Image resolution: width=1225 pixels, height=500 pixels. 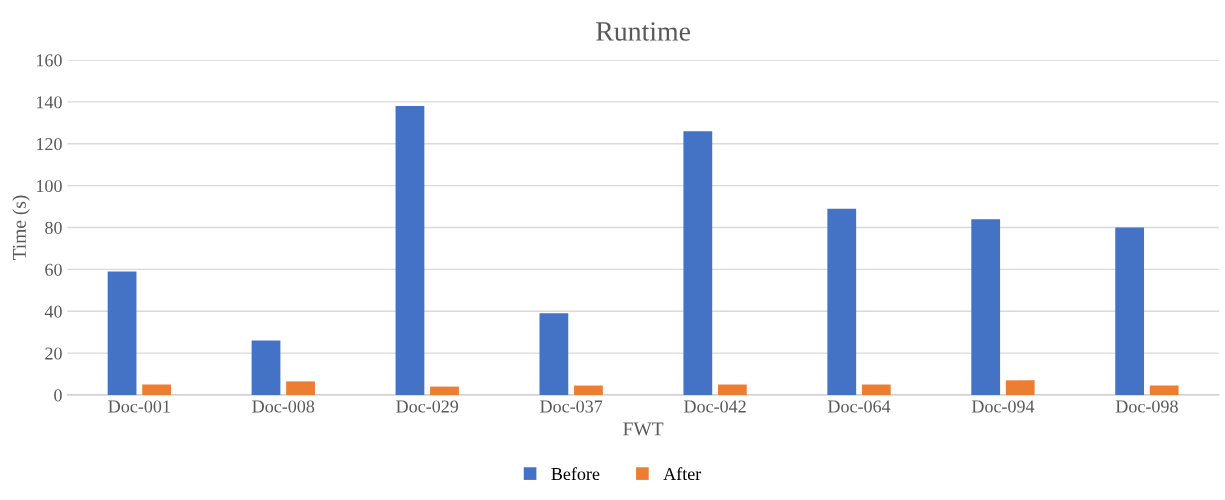 What do you see at coordinates (49, 186) in the screenshot?
I see `y-tick-label: 100` at bounding box center [49, 186].